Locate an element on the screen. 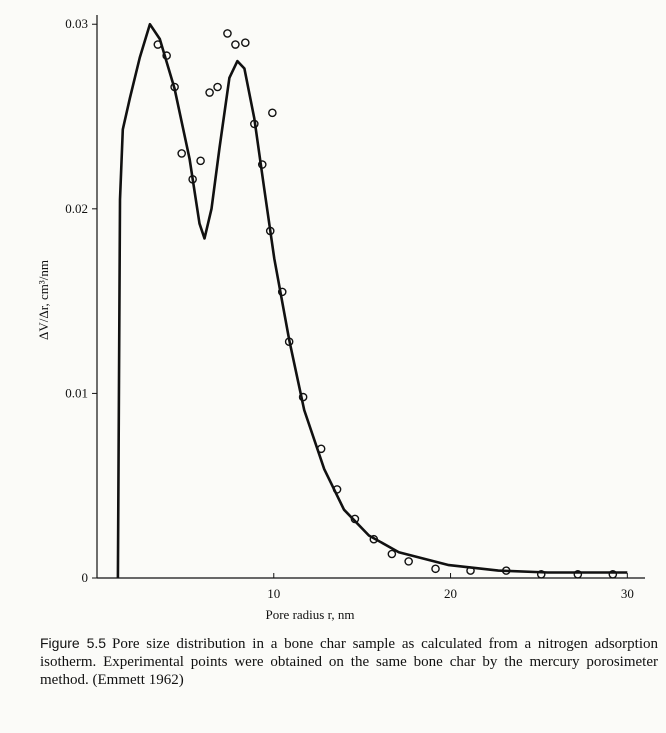 The height and width of the screenshot is (733, 666). y-tick-label: 0.01 is located at coordinates (76, 392).